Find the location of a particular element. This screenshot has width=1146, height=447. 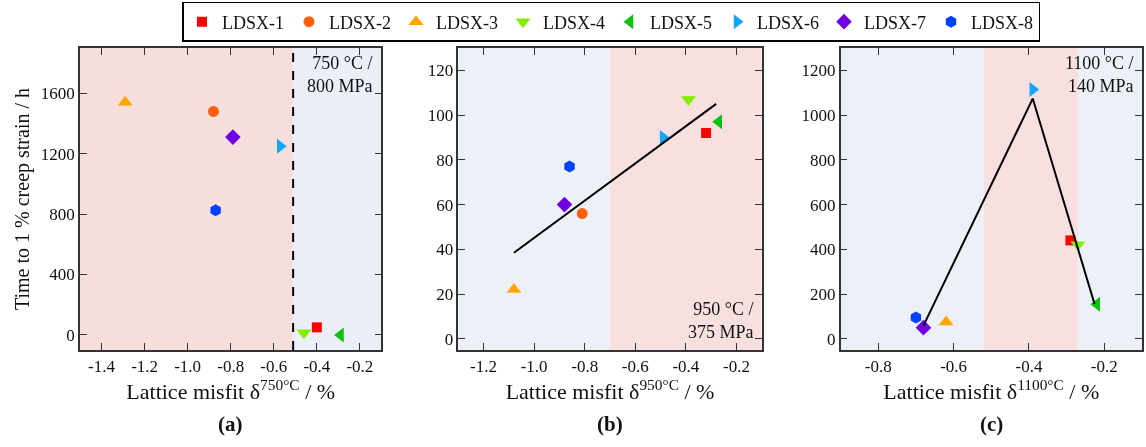

annotation: 950 °C / 375 MPa is located at coordinates (721, 321).